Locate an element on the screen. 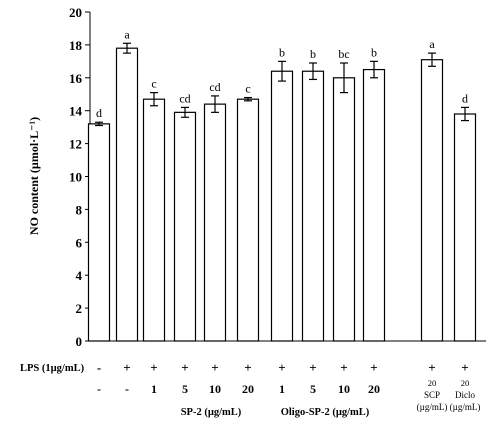 The width and height of the screenshot is (500, 427). lps-label: LPS (1µg/mL) is located at coordinates (52, 368).